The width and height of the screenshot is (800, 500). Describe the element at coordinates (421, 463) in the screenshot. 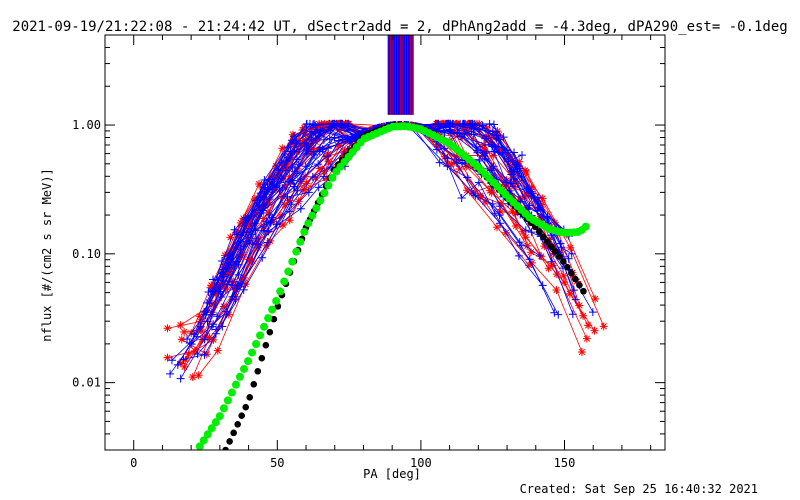

I see `x-tick-label: 100` at that location.